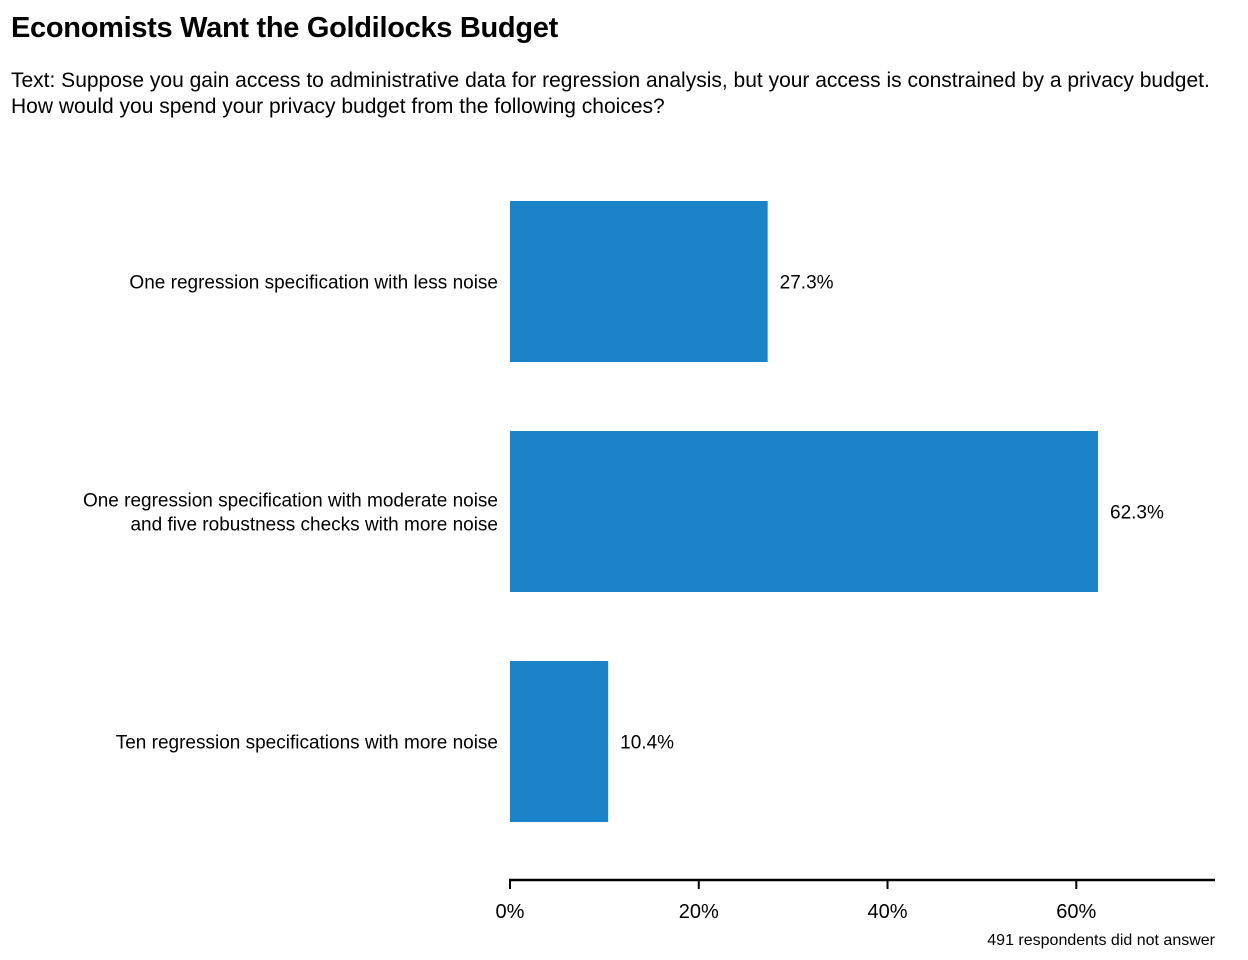  What do you see at coordinates (1076, 912) in the screenshot?
I see `x-tick-label-3: 60%` at bounding box center [1076, 912].